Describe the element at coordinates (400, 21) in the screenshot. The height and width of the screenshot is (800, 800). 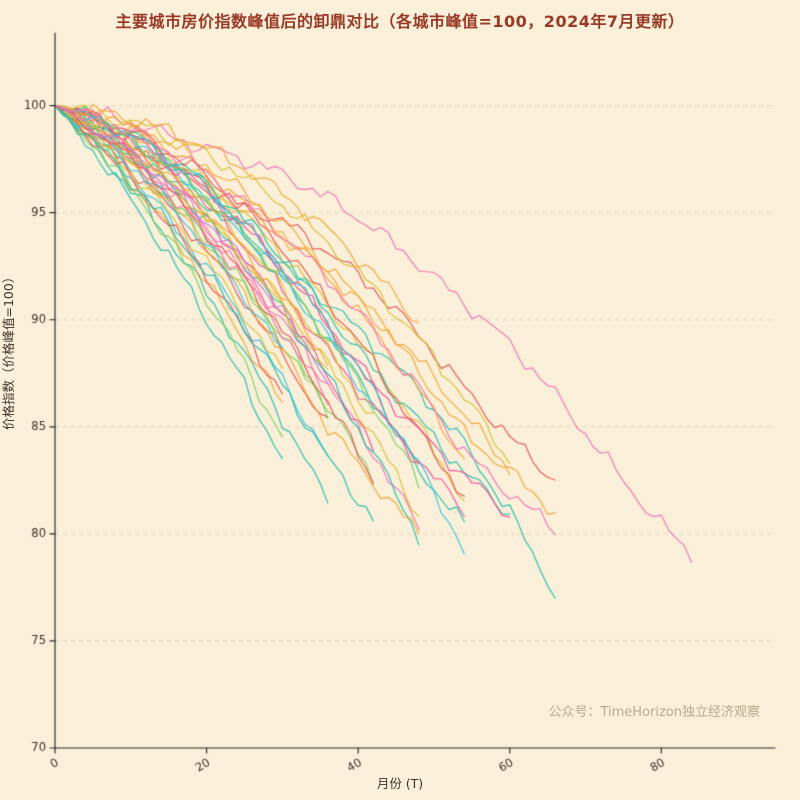
I see `page-title: 主要城市房价指数峰值后的卸鼎对比（各城市峰值=100，2024年7月更新）` at that location.